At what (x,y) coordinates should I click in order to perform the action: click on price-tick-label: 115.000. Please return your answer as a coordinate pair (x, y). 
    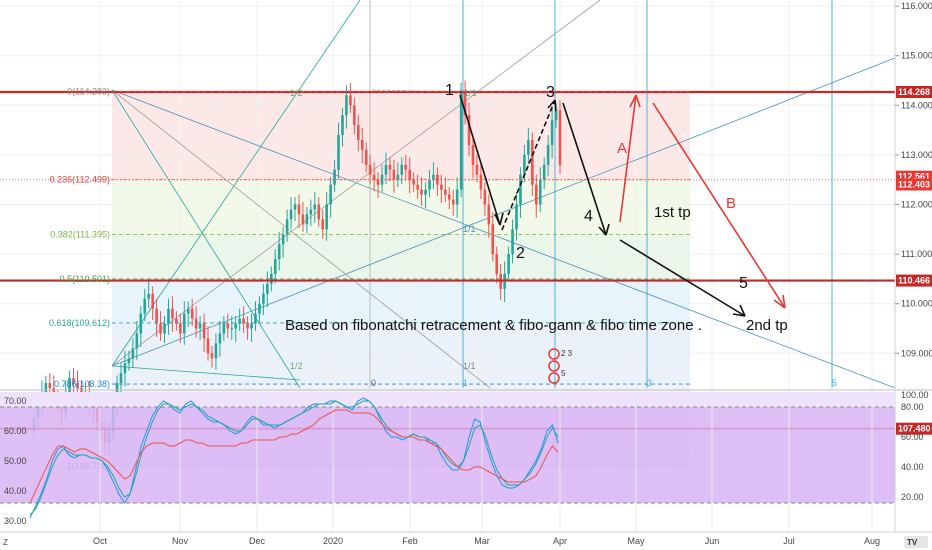
    Looking at the image, I should click on (916, 56).